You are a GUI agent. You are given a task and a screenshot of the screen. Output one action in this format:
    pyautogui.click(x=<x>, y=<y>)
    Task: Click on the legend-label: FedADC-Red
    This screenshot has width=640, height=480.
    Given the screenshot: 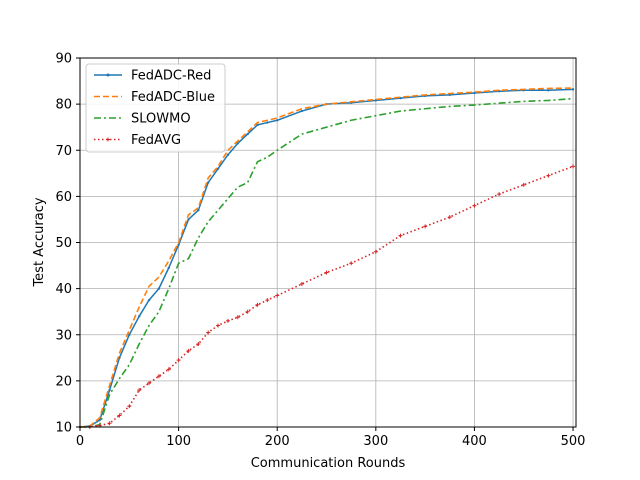 What is the action you would take?
    pyautogui.click(x=171, y=76)
    